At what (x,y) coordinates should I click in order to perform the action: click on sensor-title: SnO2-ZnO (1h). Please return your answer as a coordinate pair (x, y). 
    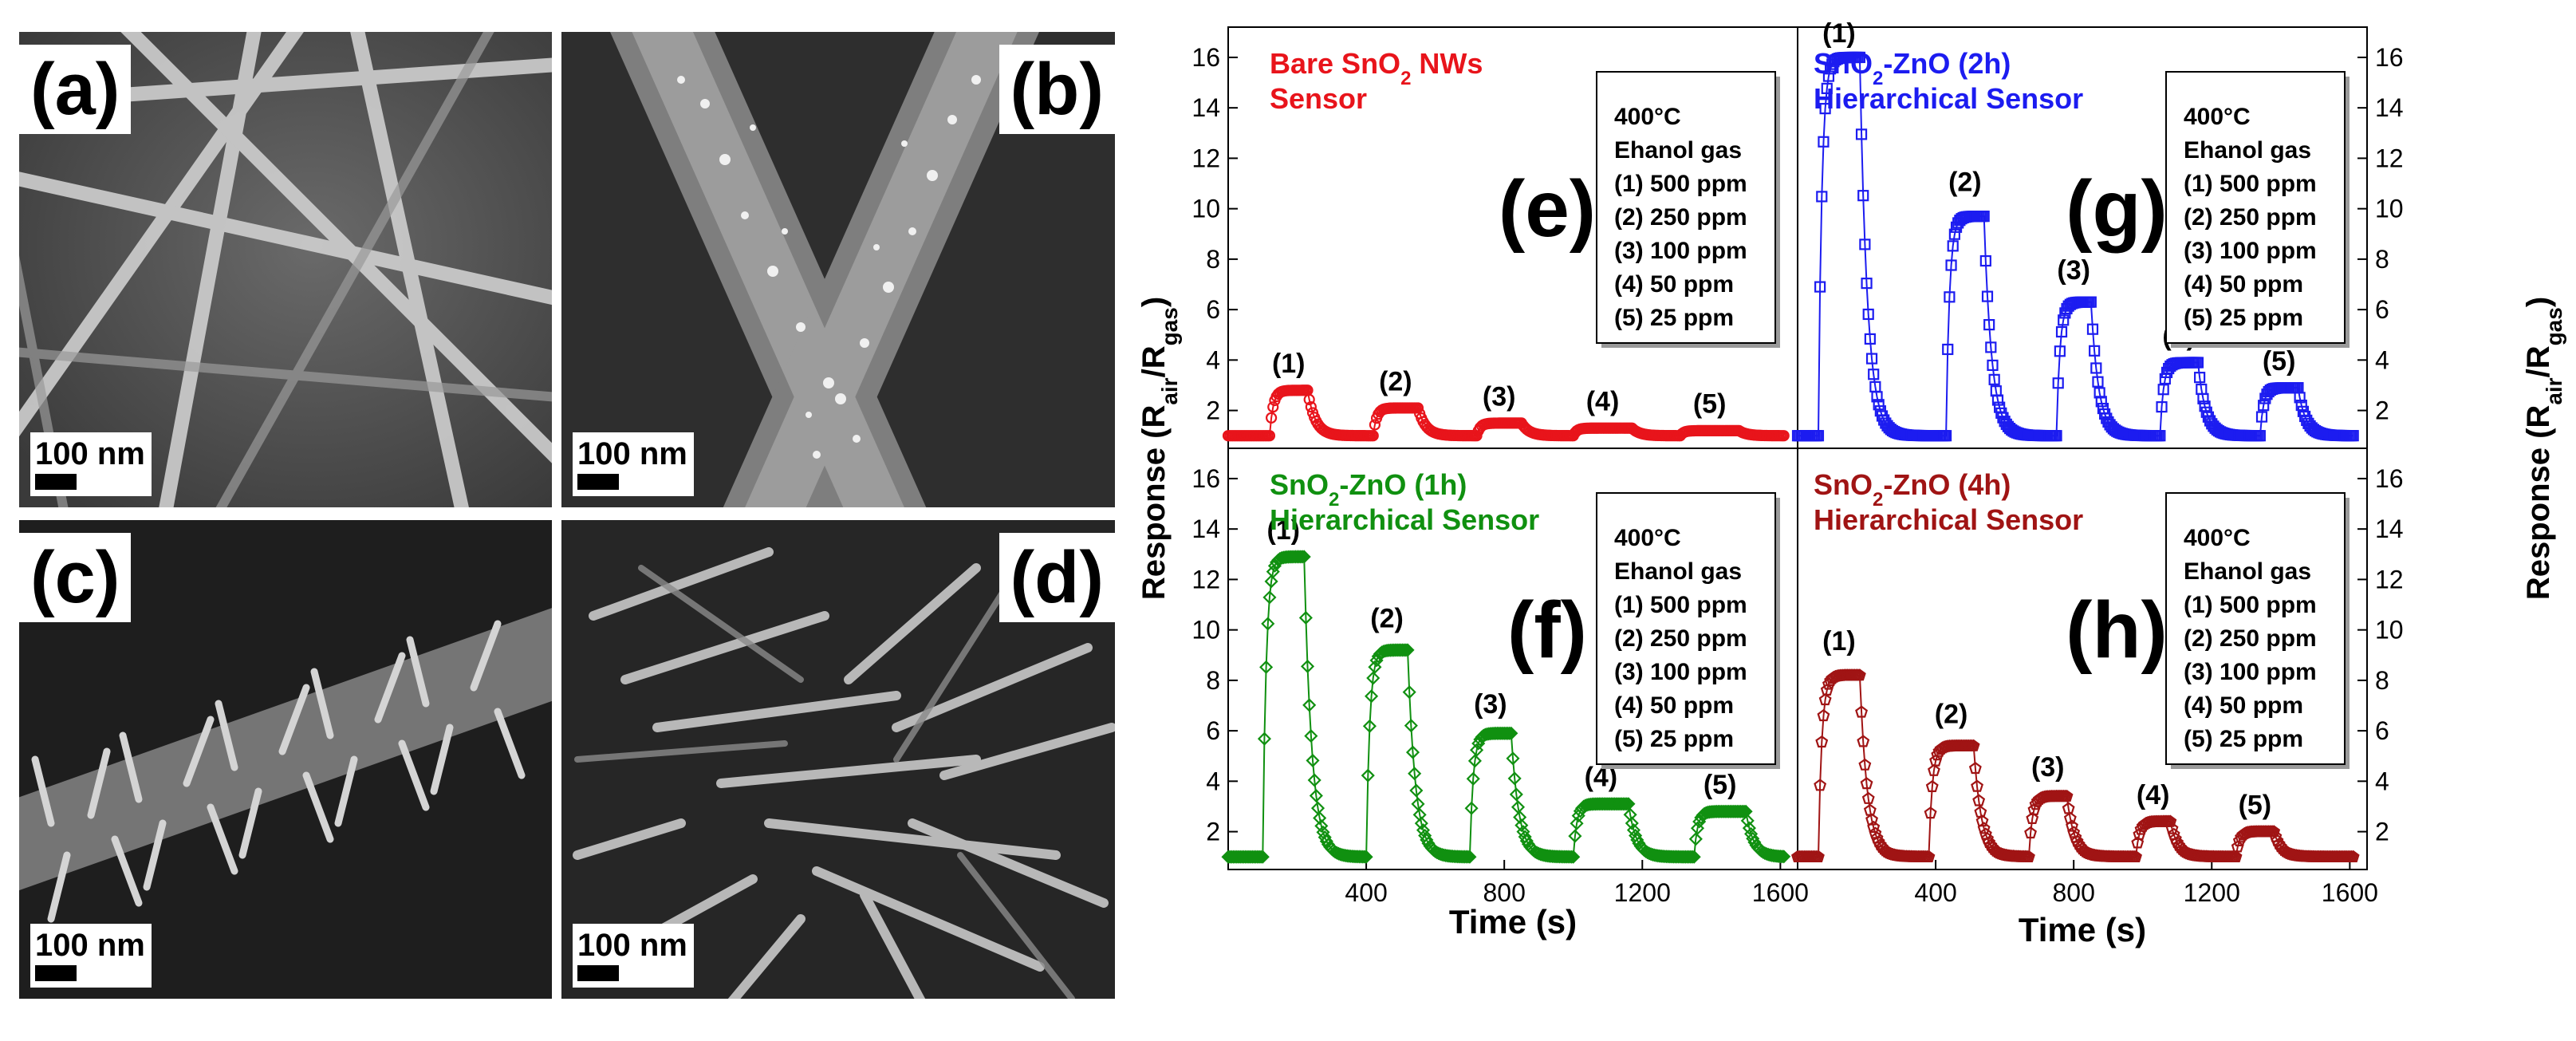
    Looking at the image, I should click on (1368, 490).